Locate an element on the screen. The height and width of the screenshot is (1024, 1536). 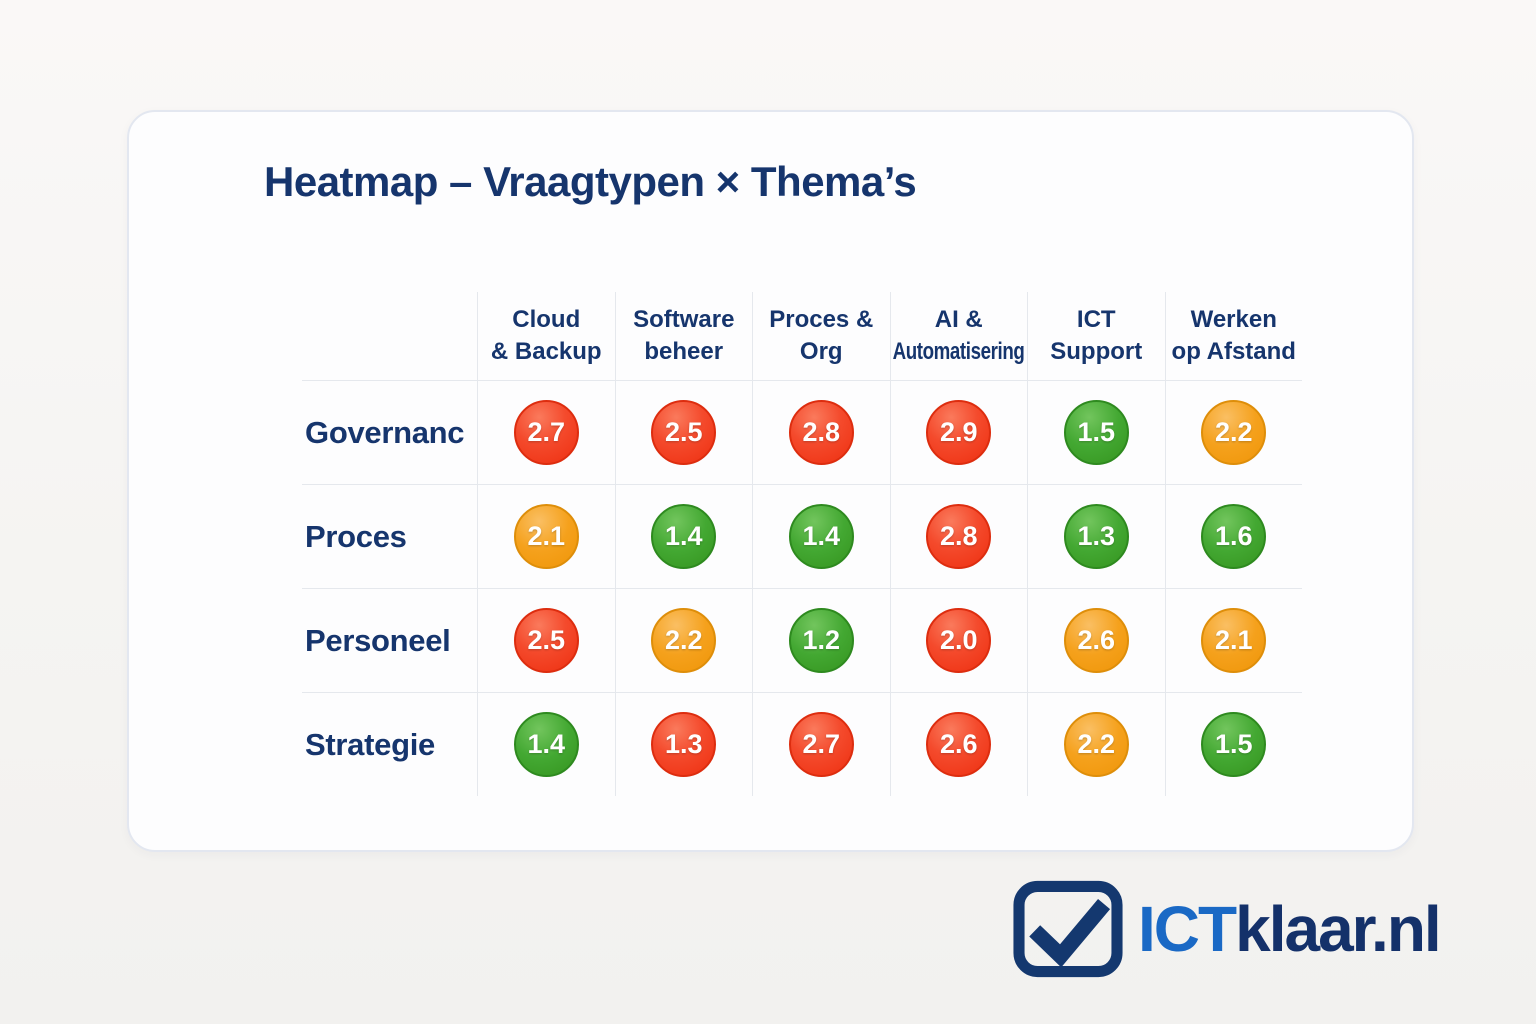
column-header-software-beheer: Software beheer is located at coordinates (683, 336).